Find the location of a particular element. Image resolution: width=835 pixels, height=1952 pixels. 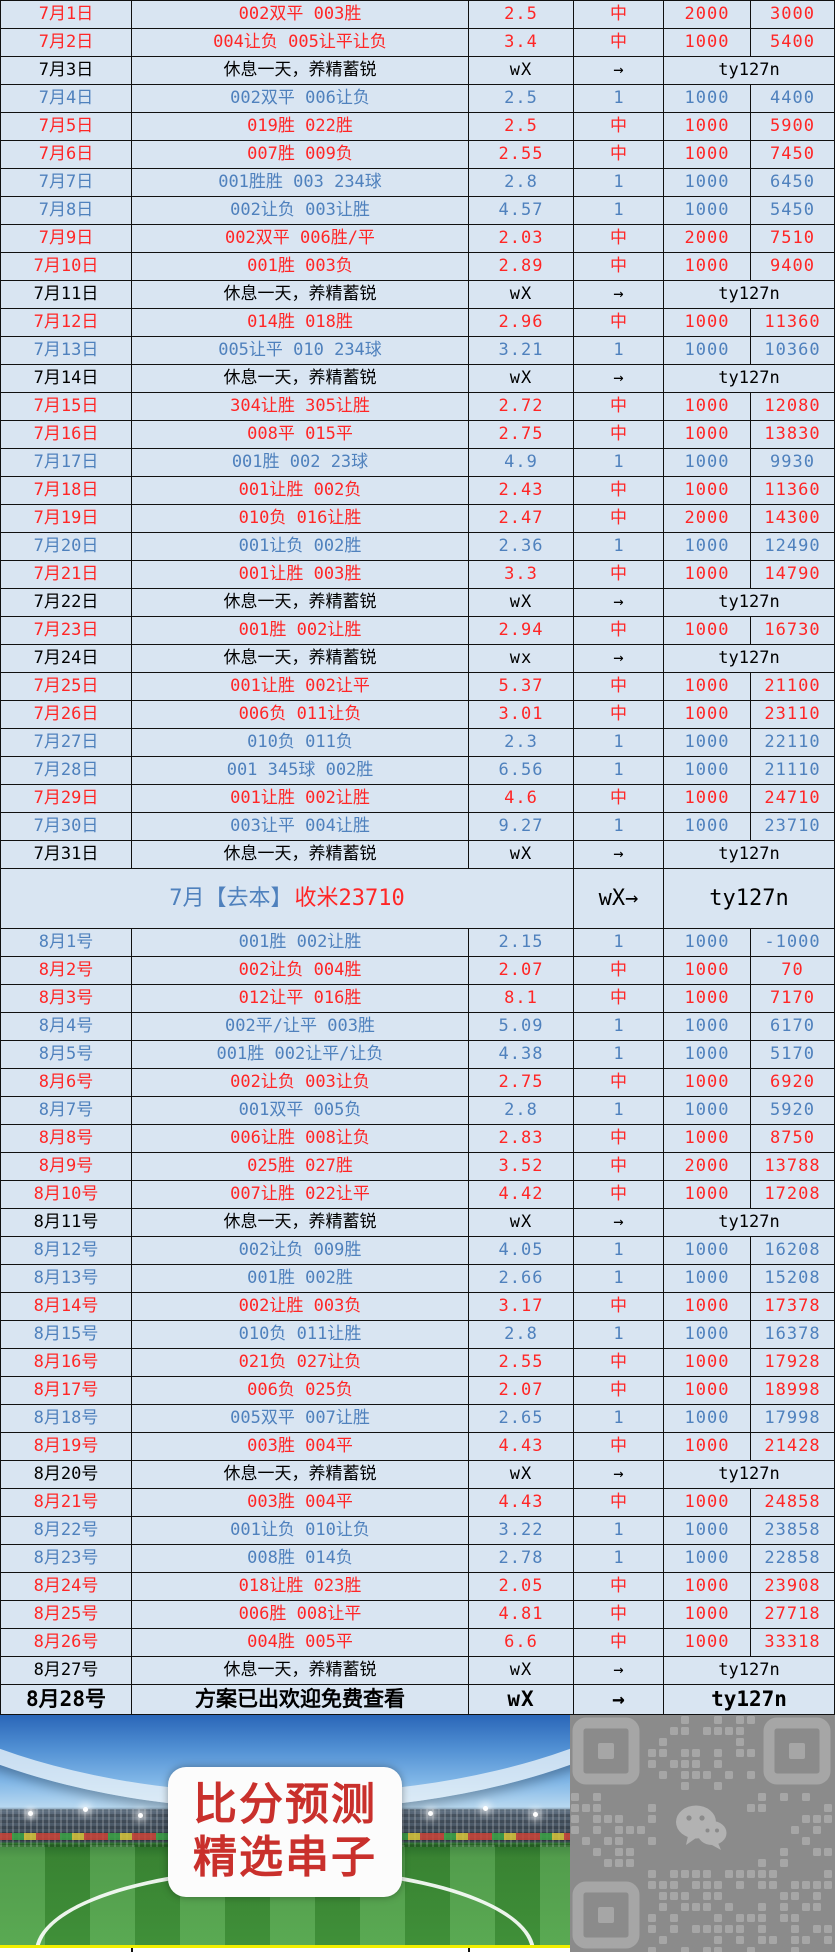

table-row: 8月3号 012让平 016胜 8.1 中 1000 7170 is located at coordinates (417, 999).